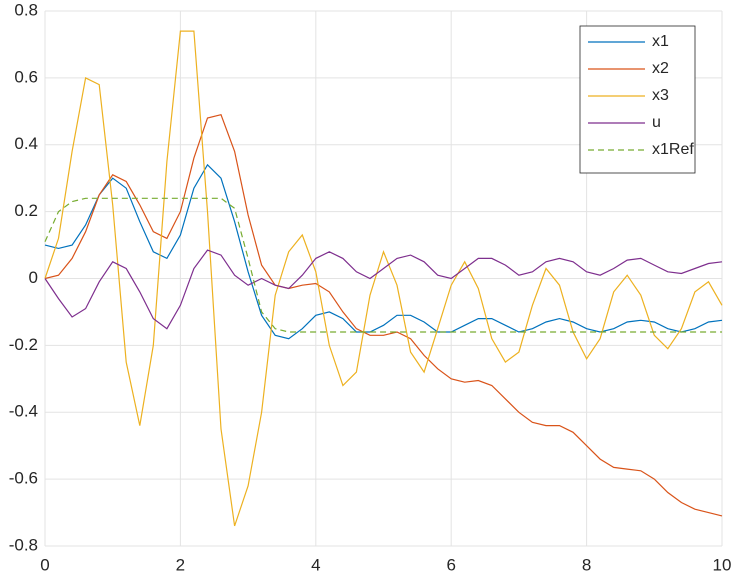  I want to click on x-tick-label: 2, so click(180, 564).